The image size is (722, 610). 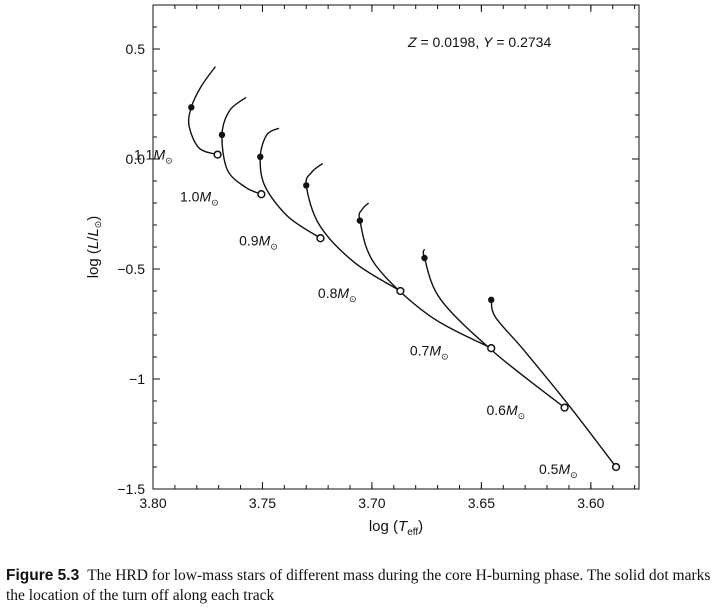 What do you see at coordinates (153, 156) in the screenshot?
I see `mass-label: 1.1M⊙` at bounding box center [153, 156].